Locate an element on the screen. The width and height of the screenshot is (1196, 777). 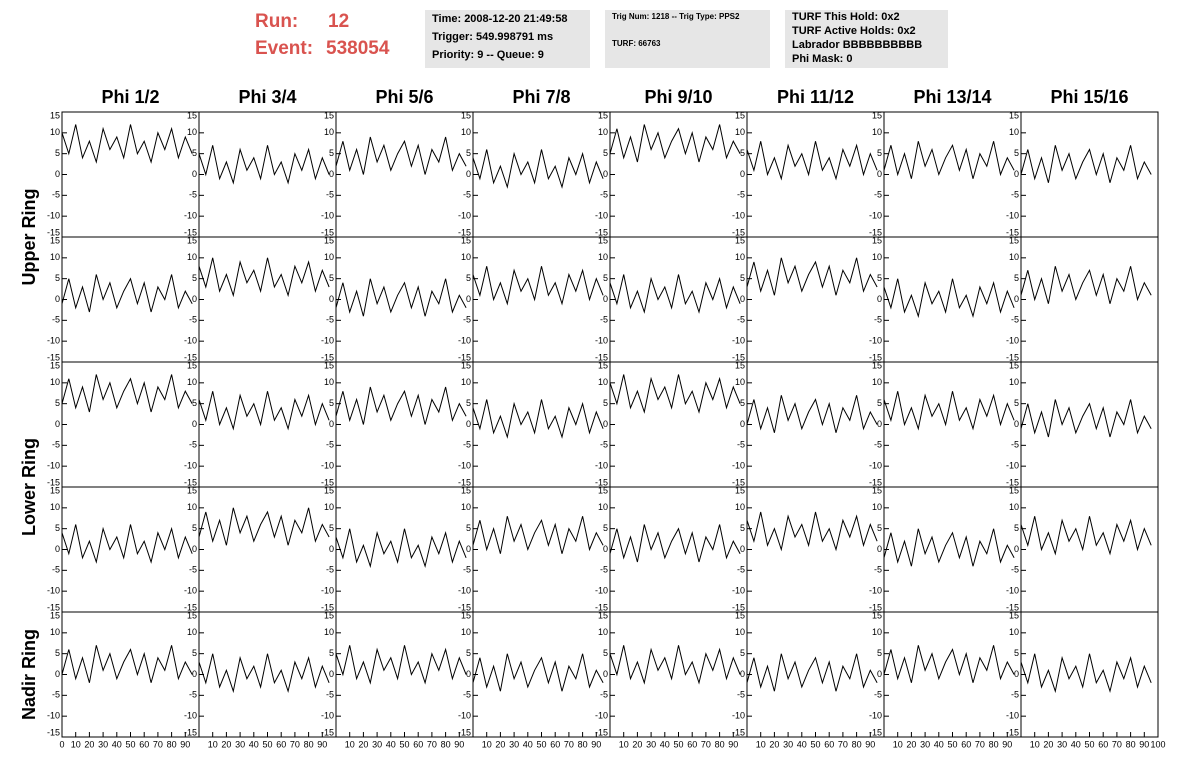
x-tick-label: 50 is located at coordinates (815, 744).